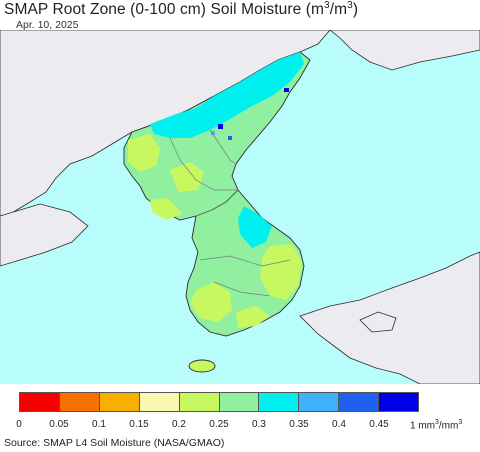  What do you see at coordinates (187, 177) in the screenshot?
I see `north-korea-dry-central` at bounding box center [187, 177].